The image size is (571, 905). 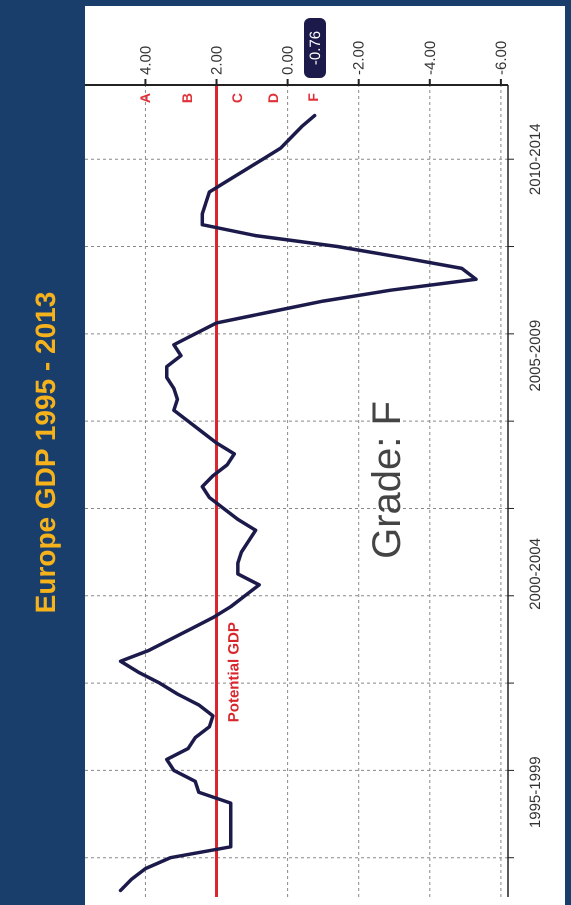 What do you see at coordinates (145, 98) in the screenshot?
I see `text: A` at bounding box center [145, 98].